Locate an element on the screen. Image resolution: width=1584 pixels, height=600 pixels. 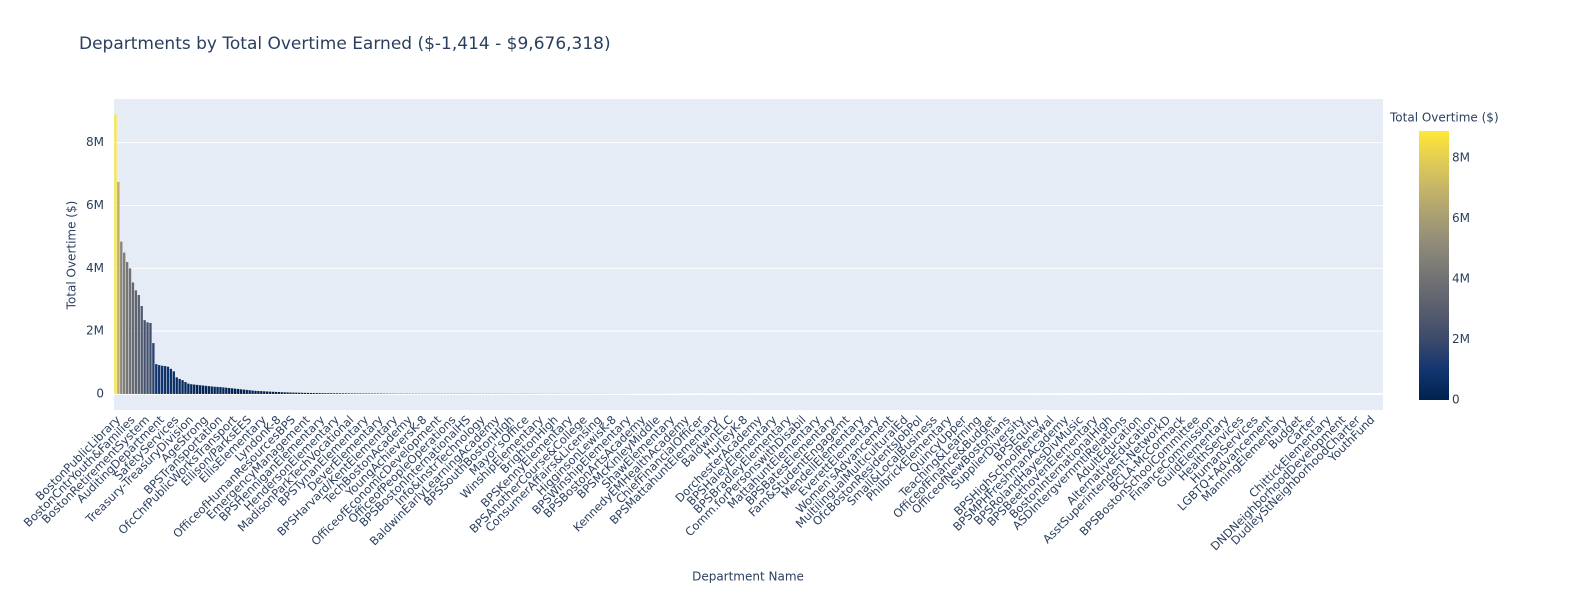
colorbar-tick-label: 4M is located at coordinates (1461, 279).